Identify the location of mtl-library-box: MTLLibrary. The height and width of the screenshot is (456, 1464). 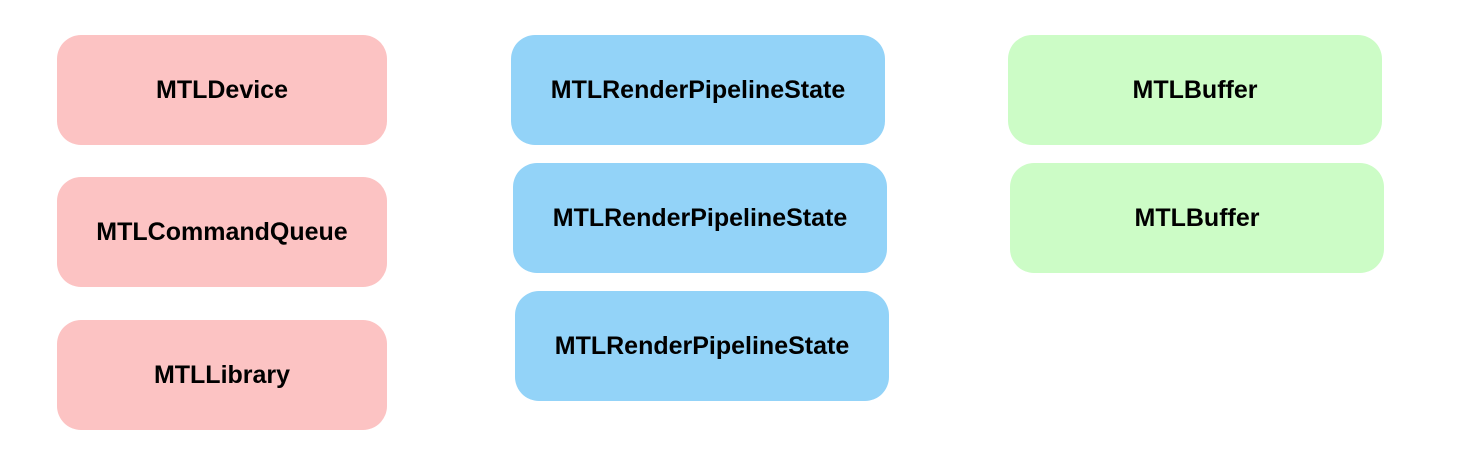
(222, 375).